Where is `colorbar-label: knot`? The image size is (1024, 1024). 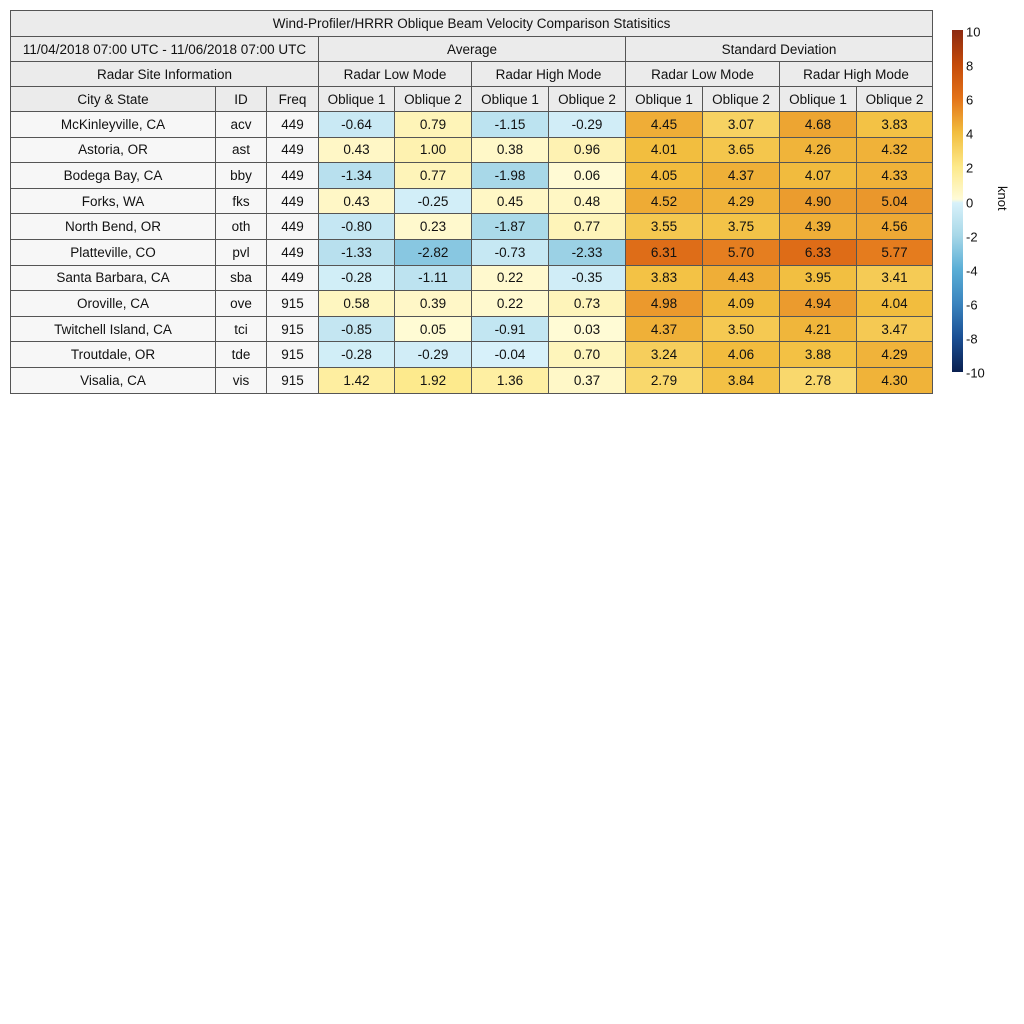 colorbar-label: knot is located at coordinates (1002, 198).